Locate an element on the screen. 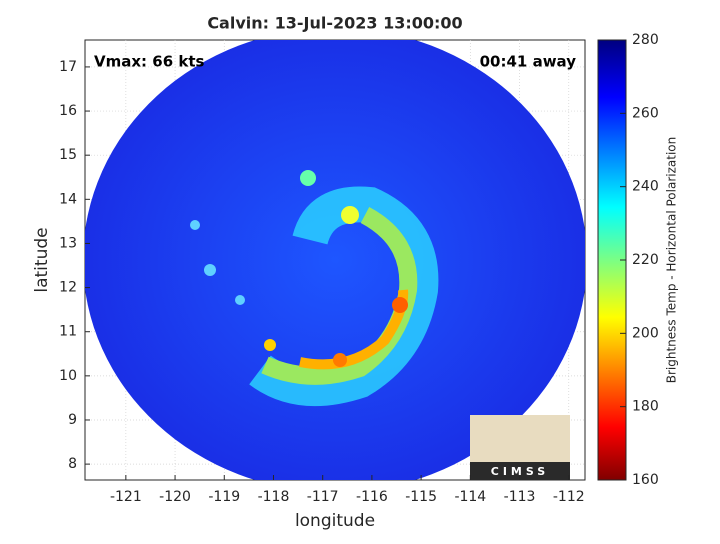  x-tick-label: -112 is located at coordinates (569, 497).